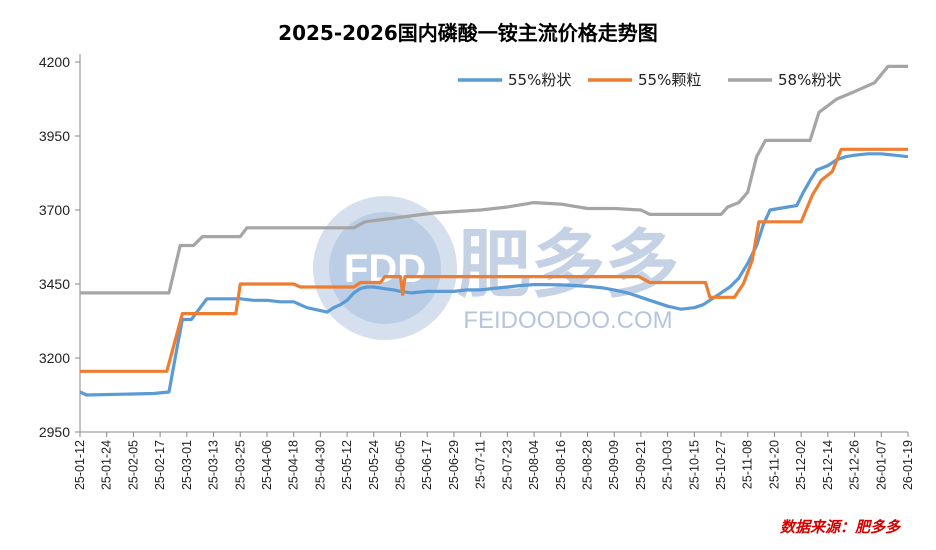  Describe the element at coordinates (374, 465) in the screenshot. I see `x-tick-label: 25-05-24` at that location.